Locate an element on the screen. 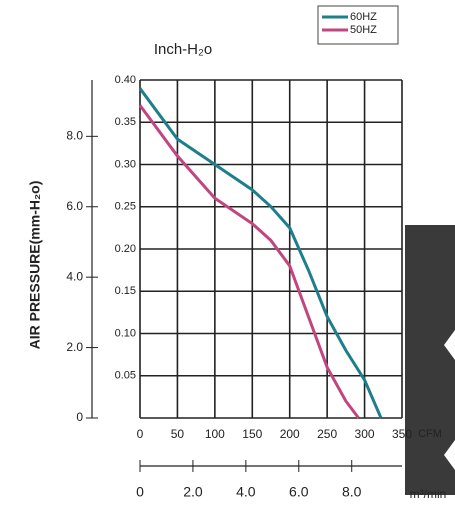 The width and height of the screenshot is (455, 507). x2-tick-label: 2.0 is located at coordinates (193, 492).